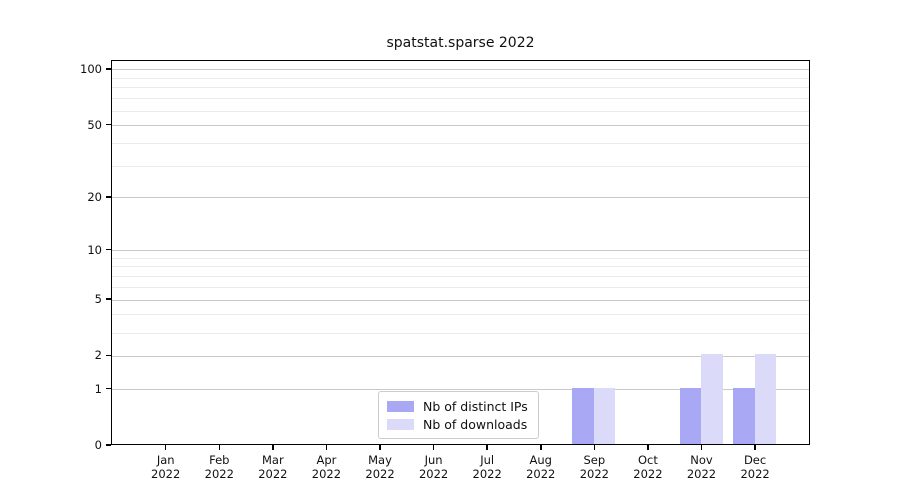 The image size is (900, 500). I want to click on legend-label-distinct-ips: Nb of distinct IPs, so click(475, 406).